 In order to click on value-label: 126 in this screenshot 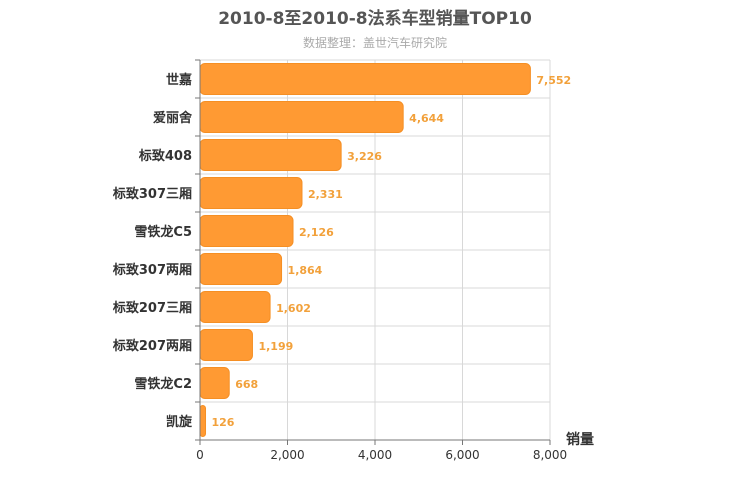, I will do `click(223, 422)`.